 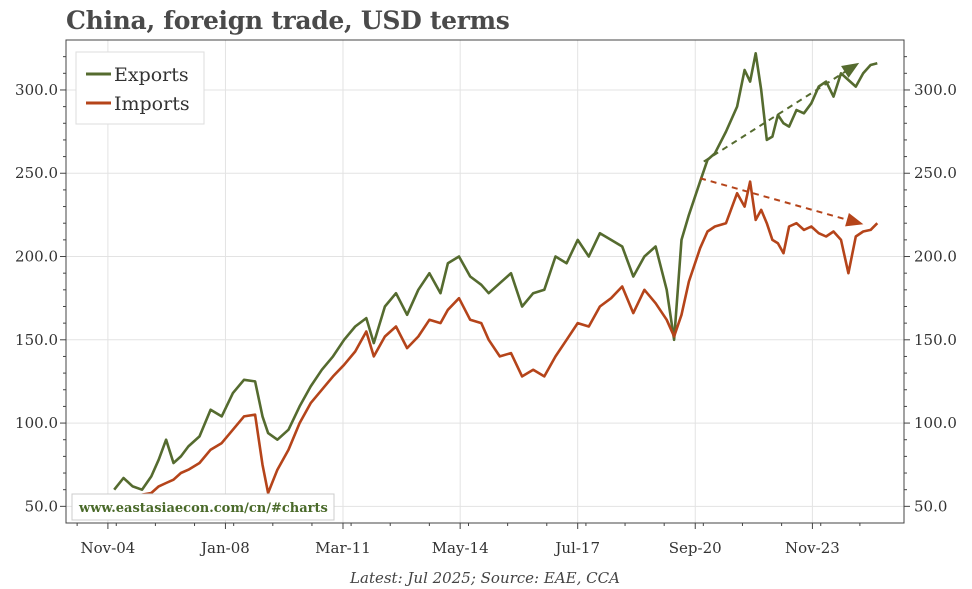 I want to click on x-tick-label: Sep-20, so click(x=695, y=548).